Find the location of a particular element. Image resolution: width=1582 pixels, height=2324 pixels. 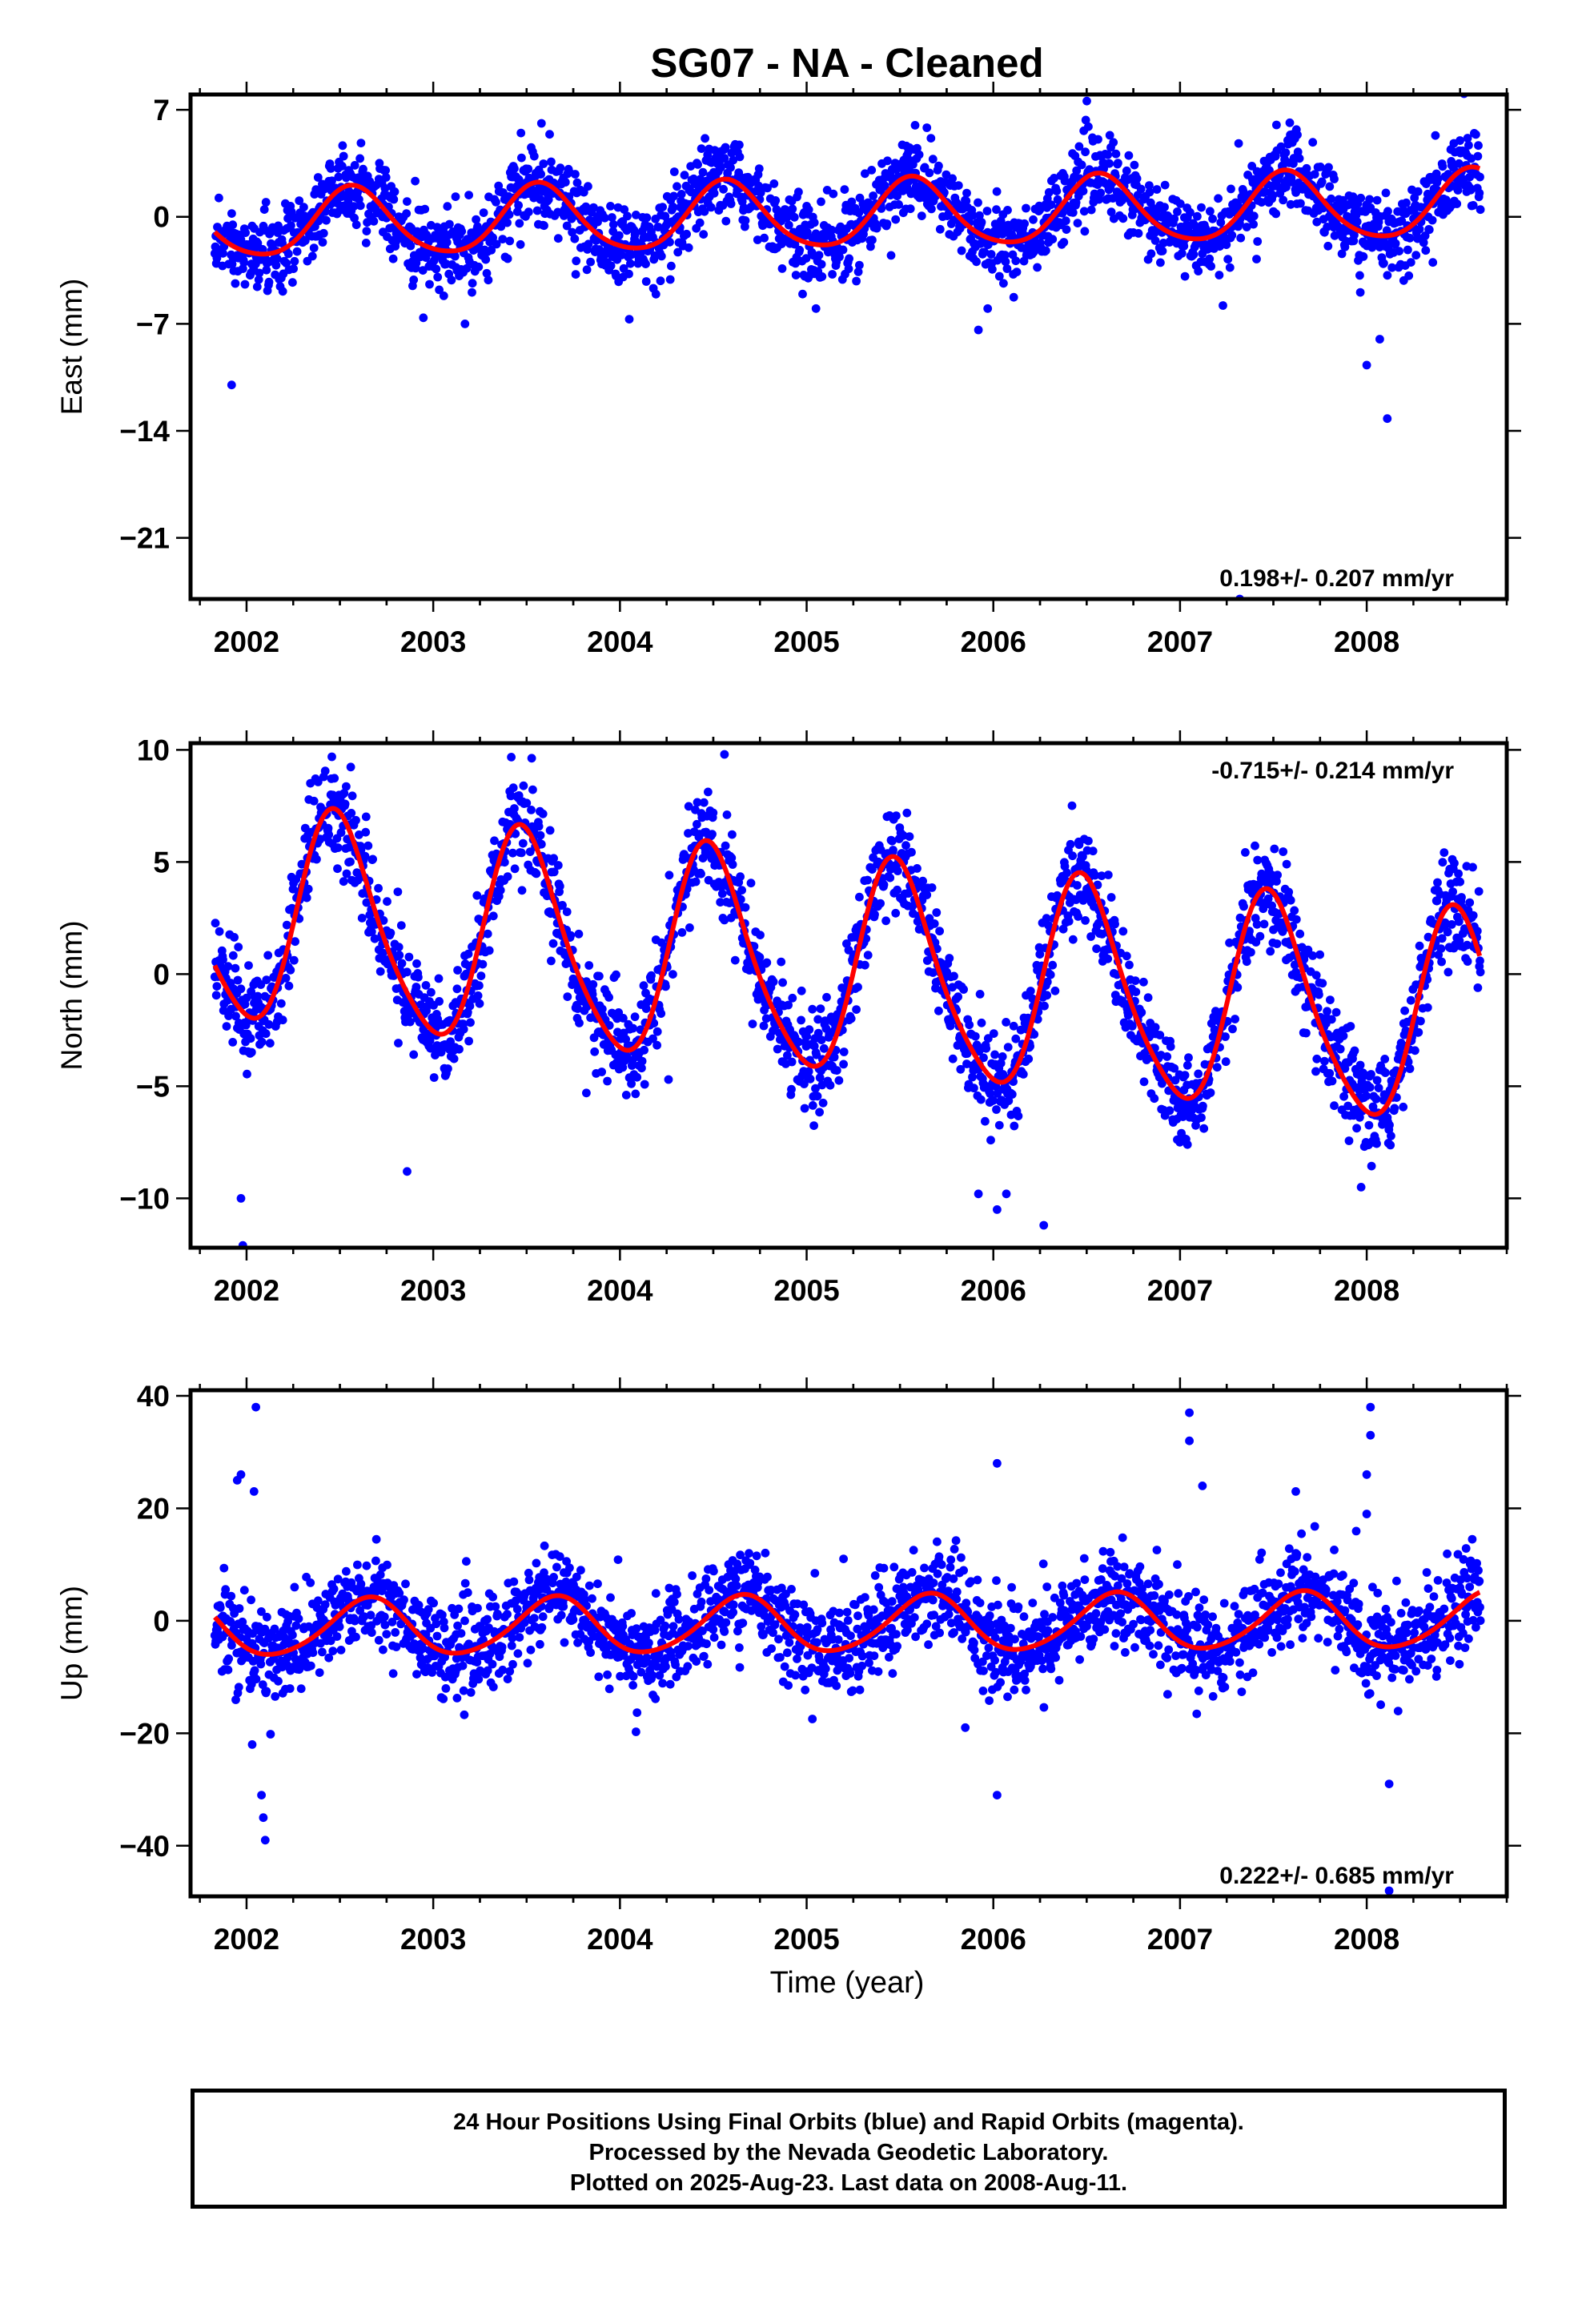

x-tick-label: 2008 is located at coordinates (1366, 641).